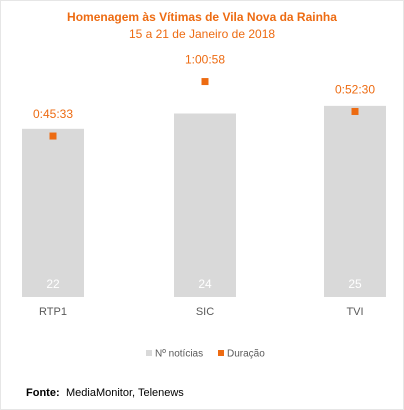  What do you see at coordinates (355, 90) in the screenshot?
I see `point-value-label: 0:52:30` at bounding box center [355, 90].